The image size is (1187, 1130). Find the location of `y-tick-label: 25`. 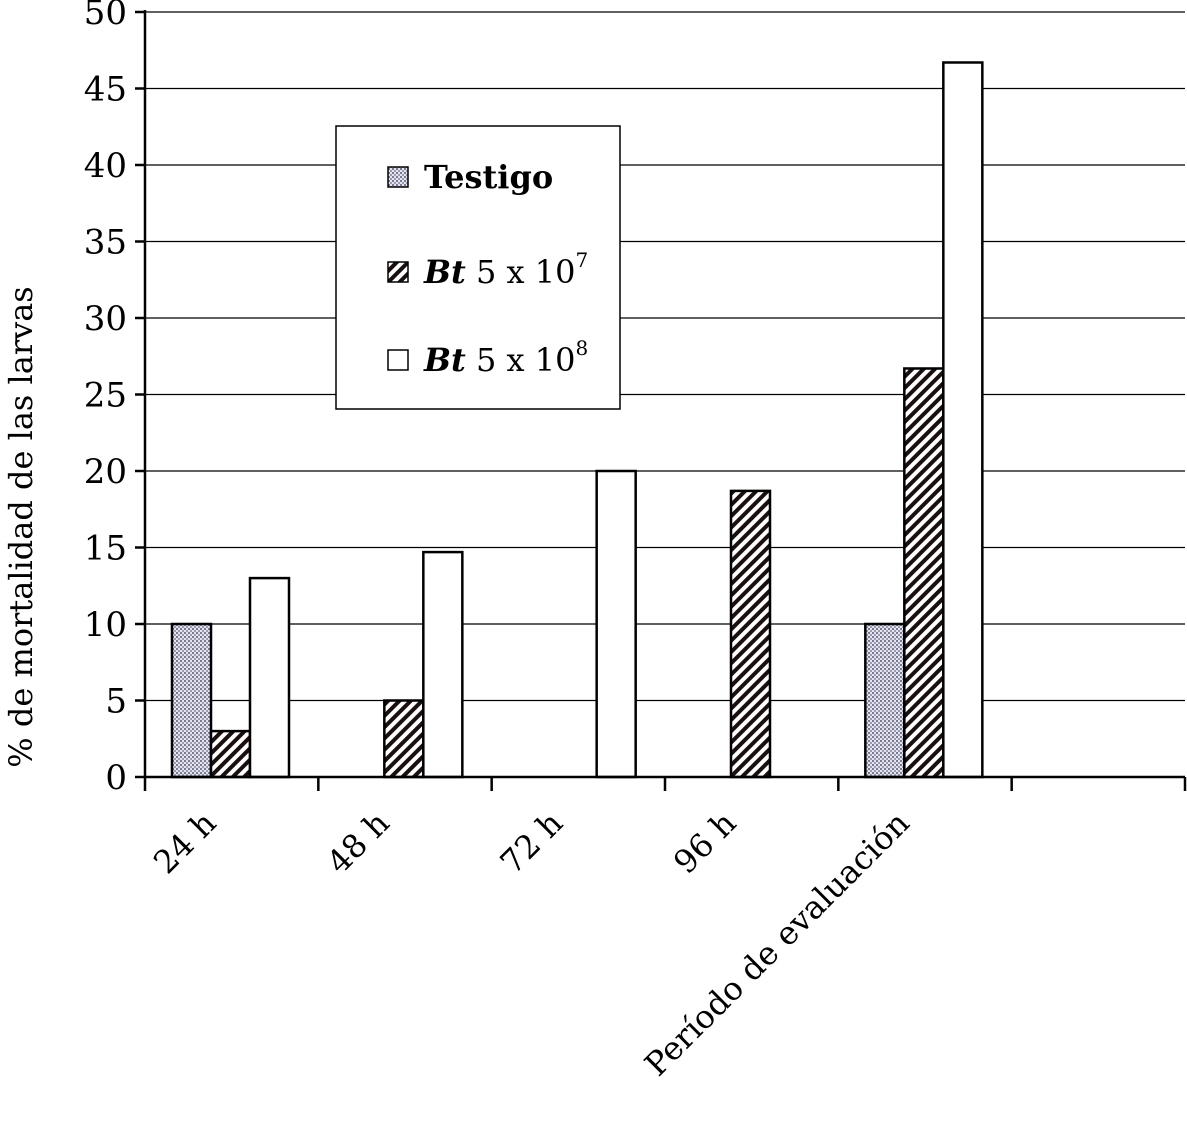

y-tick-label: 25 is located at coordinates (105, 396).